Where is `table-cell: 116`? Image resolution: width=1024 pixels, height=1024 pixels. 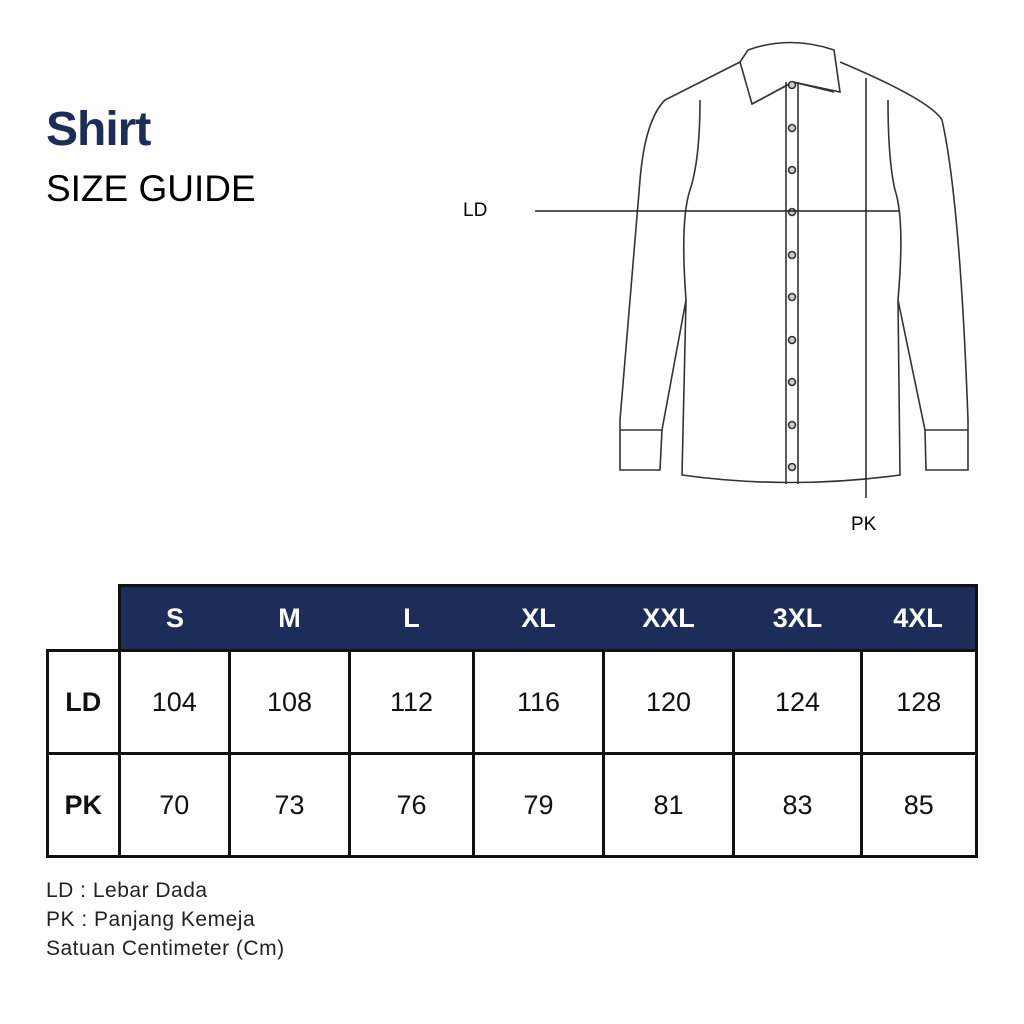
table-cell: 116 is located at coordinates (538, 702).